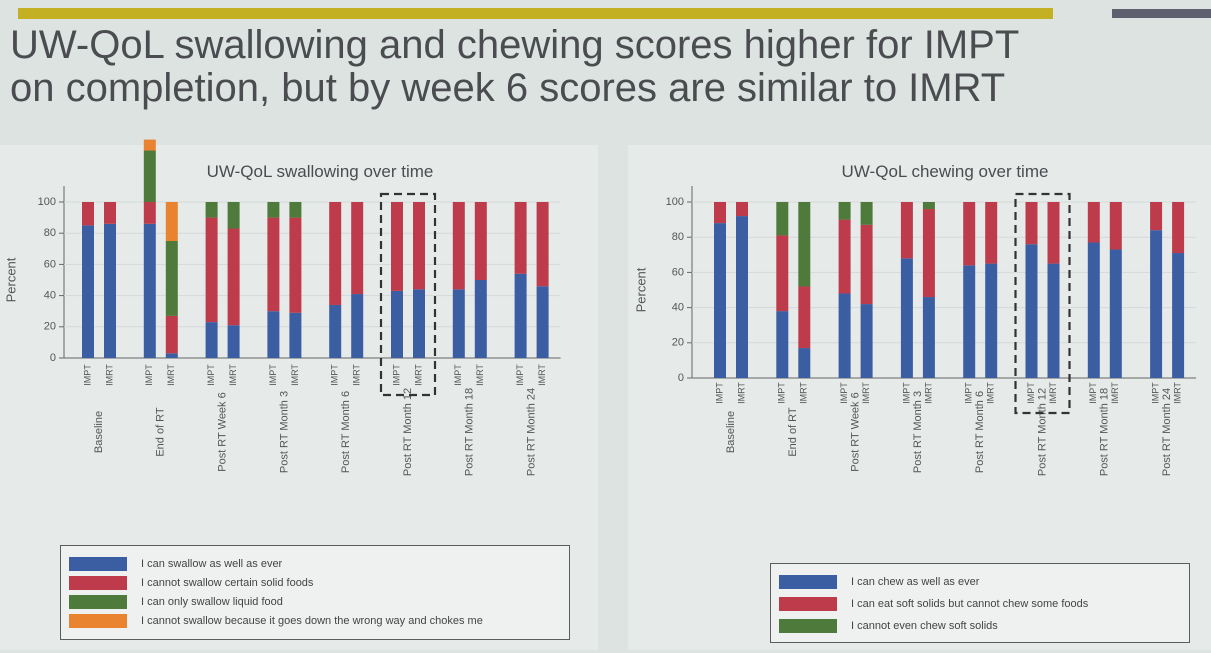 This screenshot has height=653, width=1211. I want to click on y-tick-label: 20, so click(678, 343).